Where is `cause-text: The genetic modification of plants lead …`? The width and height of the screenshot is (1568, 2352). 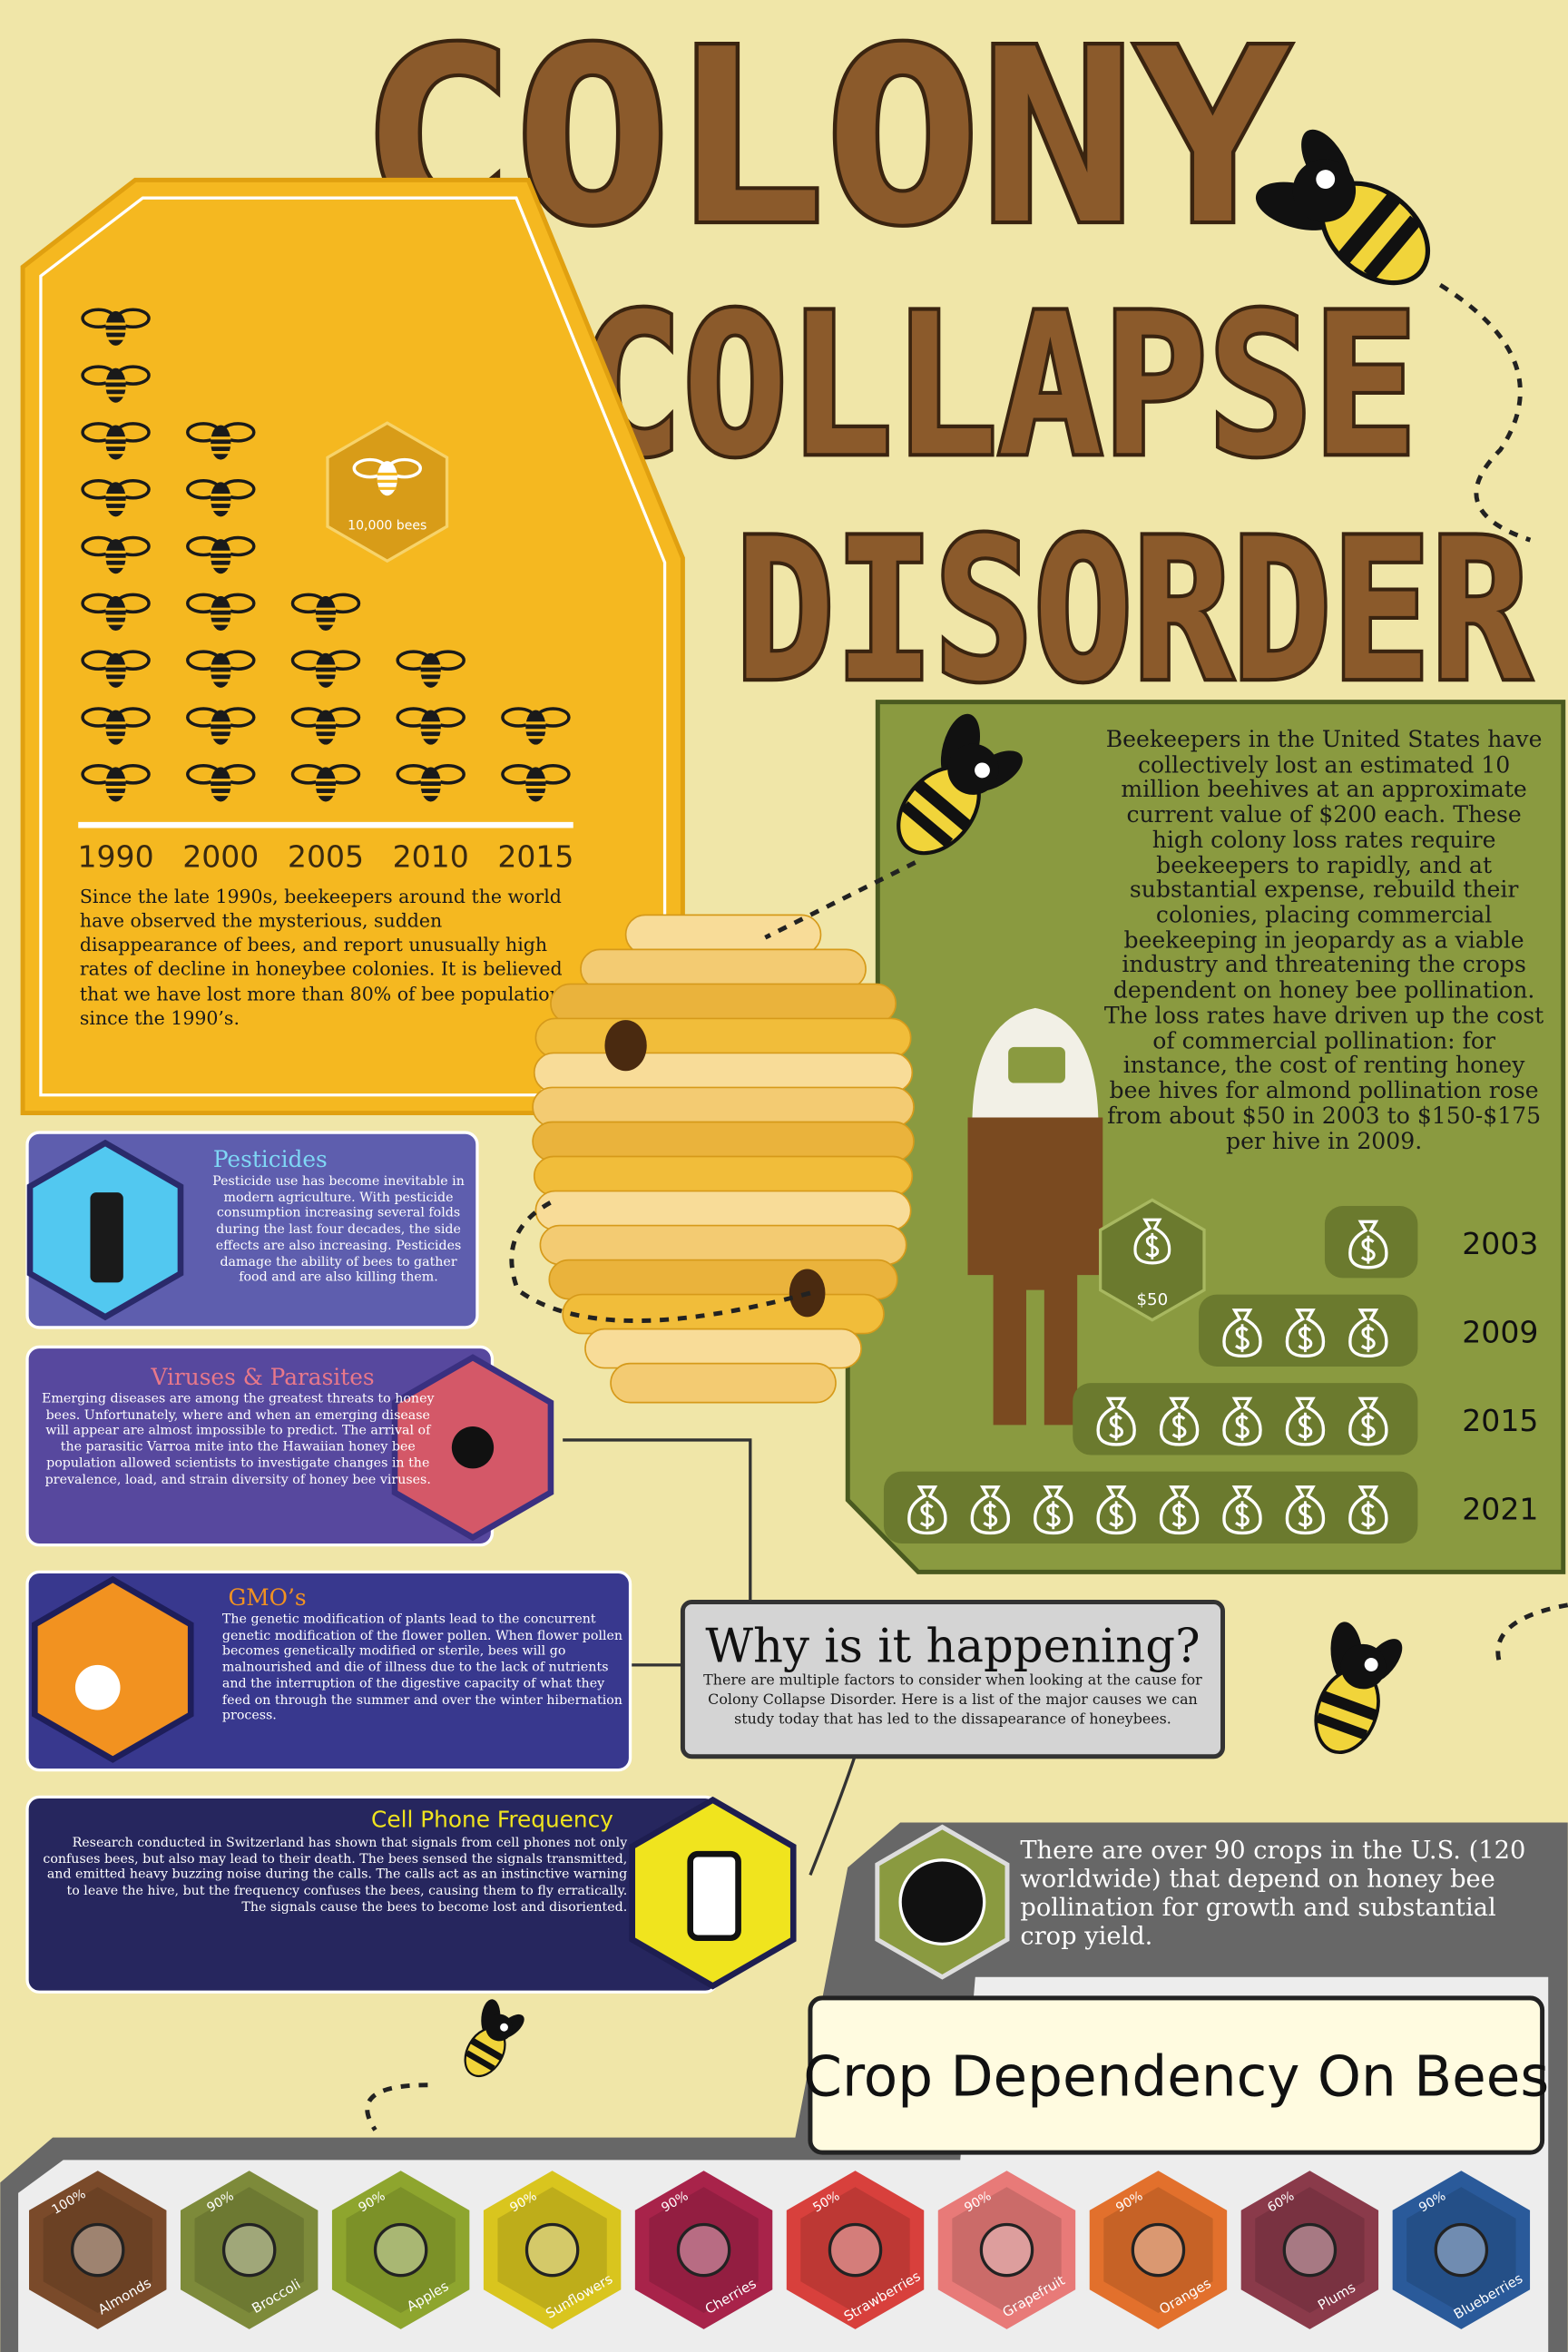 cause-text: The genetic modification of plants lead … is located at coordinates (422, 1668).